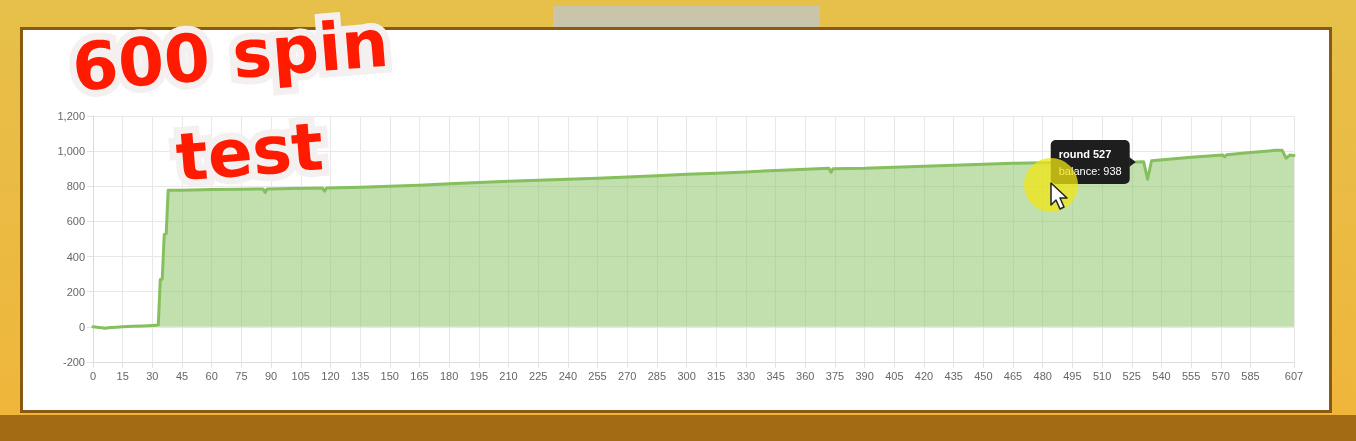  What do you see at coordinates (75, 221) in the screenshot?
I see `y-tick-label: 600` at bounding box center [75, 221].